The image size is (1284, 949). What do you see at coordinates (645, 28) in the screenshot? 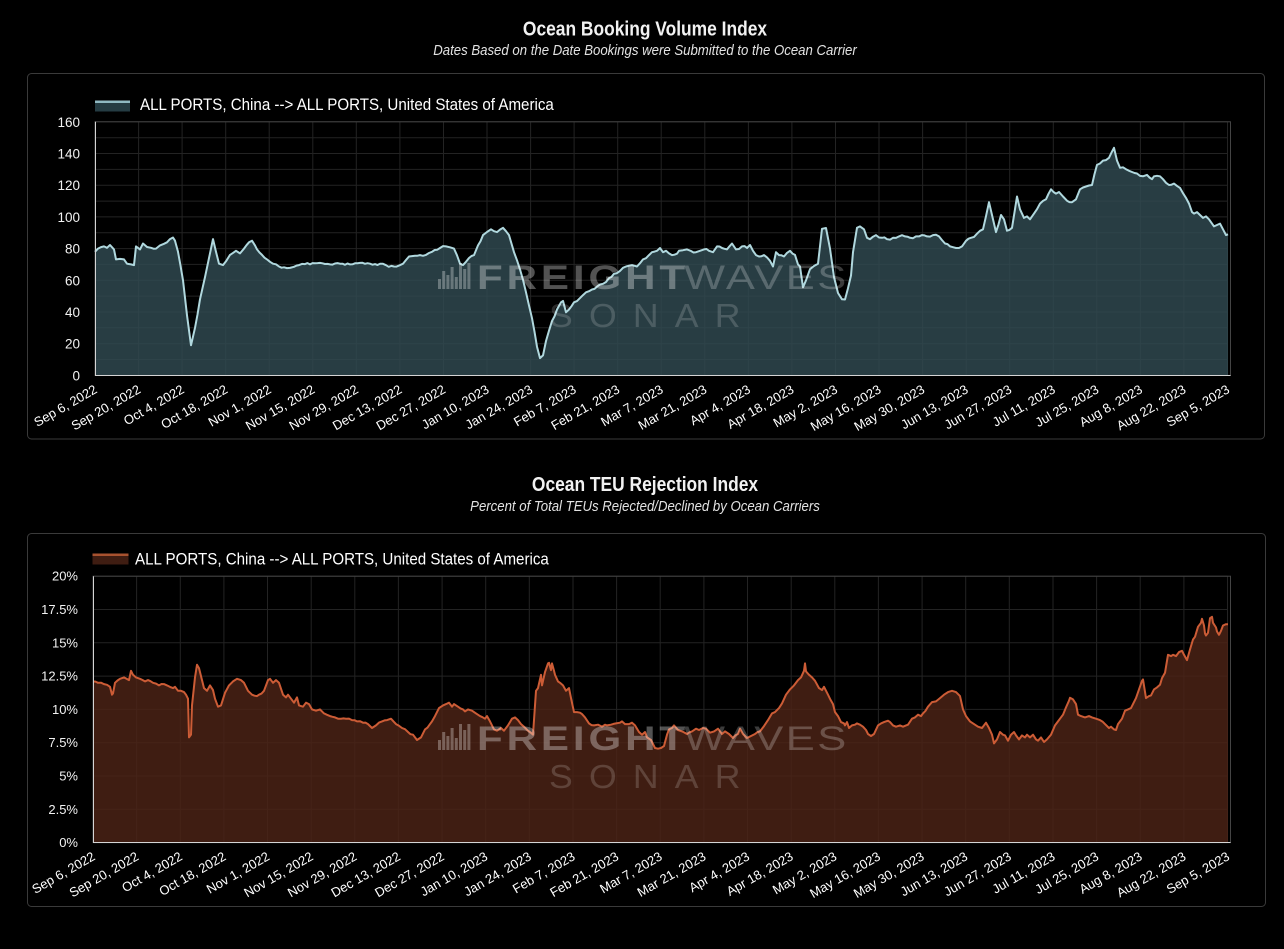
I see `svg-text: Ocean Booking Volume Index` at bounding box center [645, 28].